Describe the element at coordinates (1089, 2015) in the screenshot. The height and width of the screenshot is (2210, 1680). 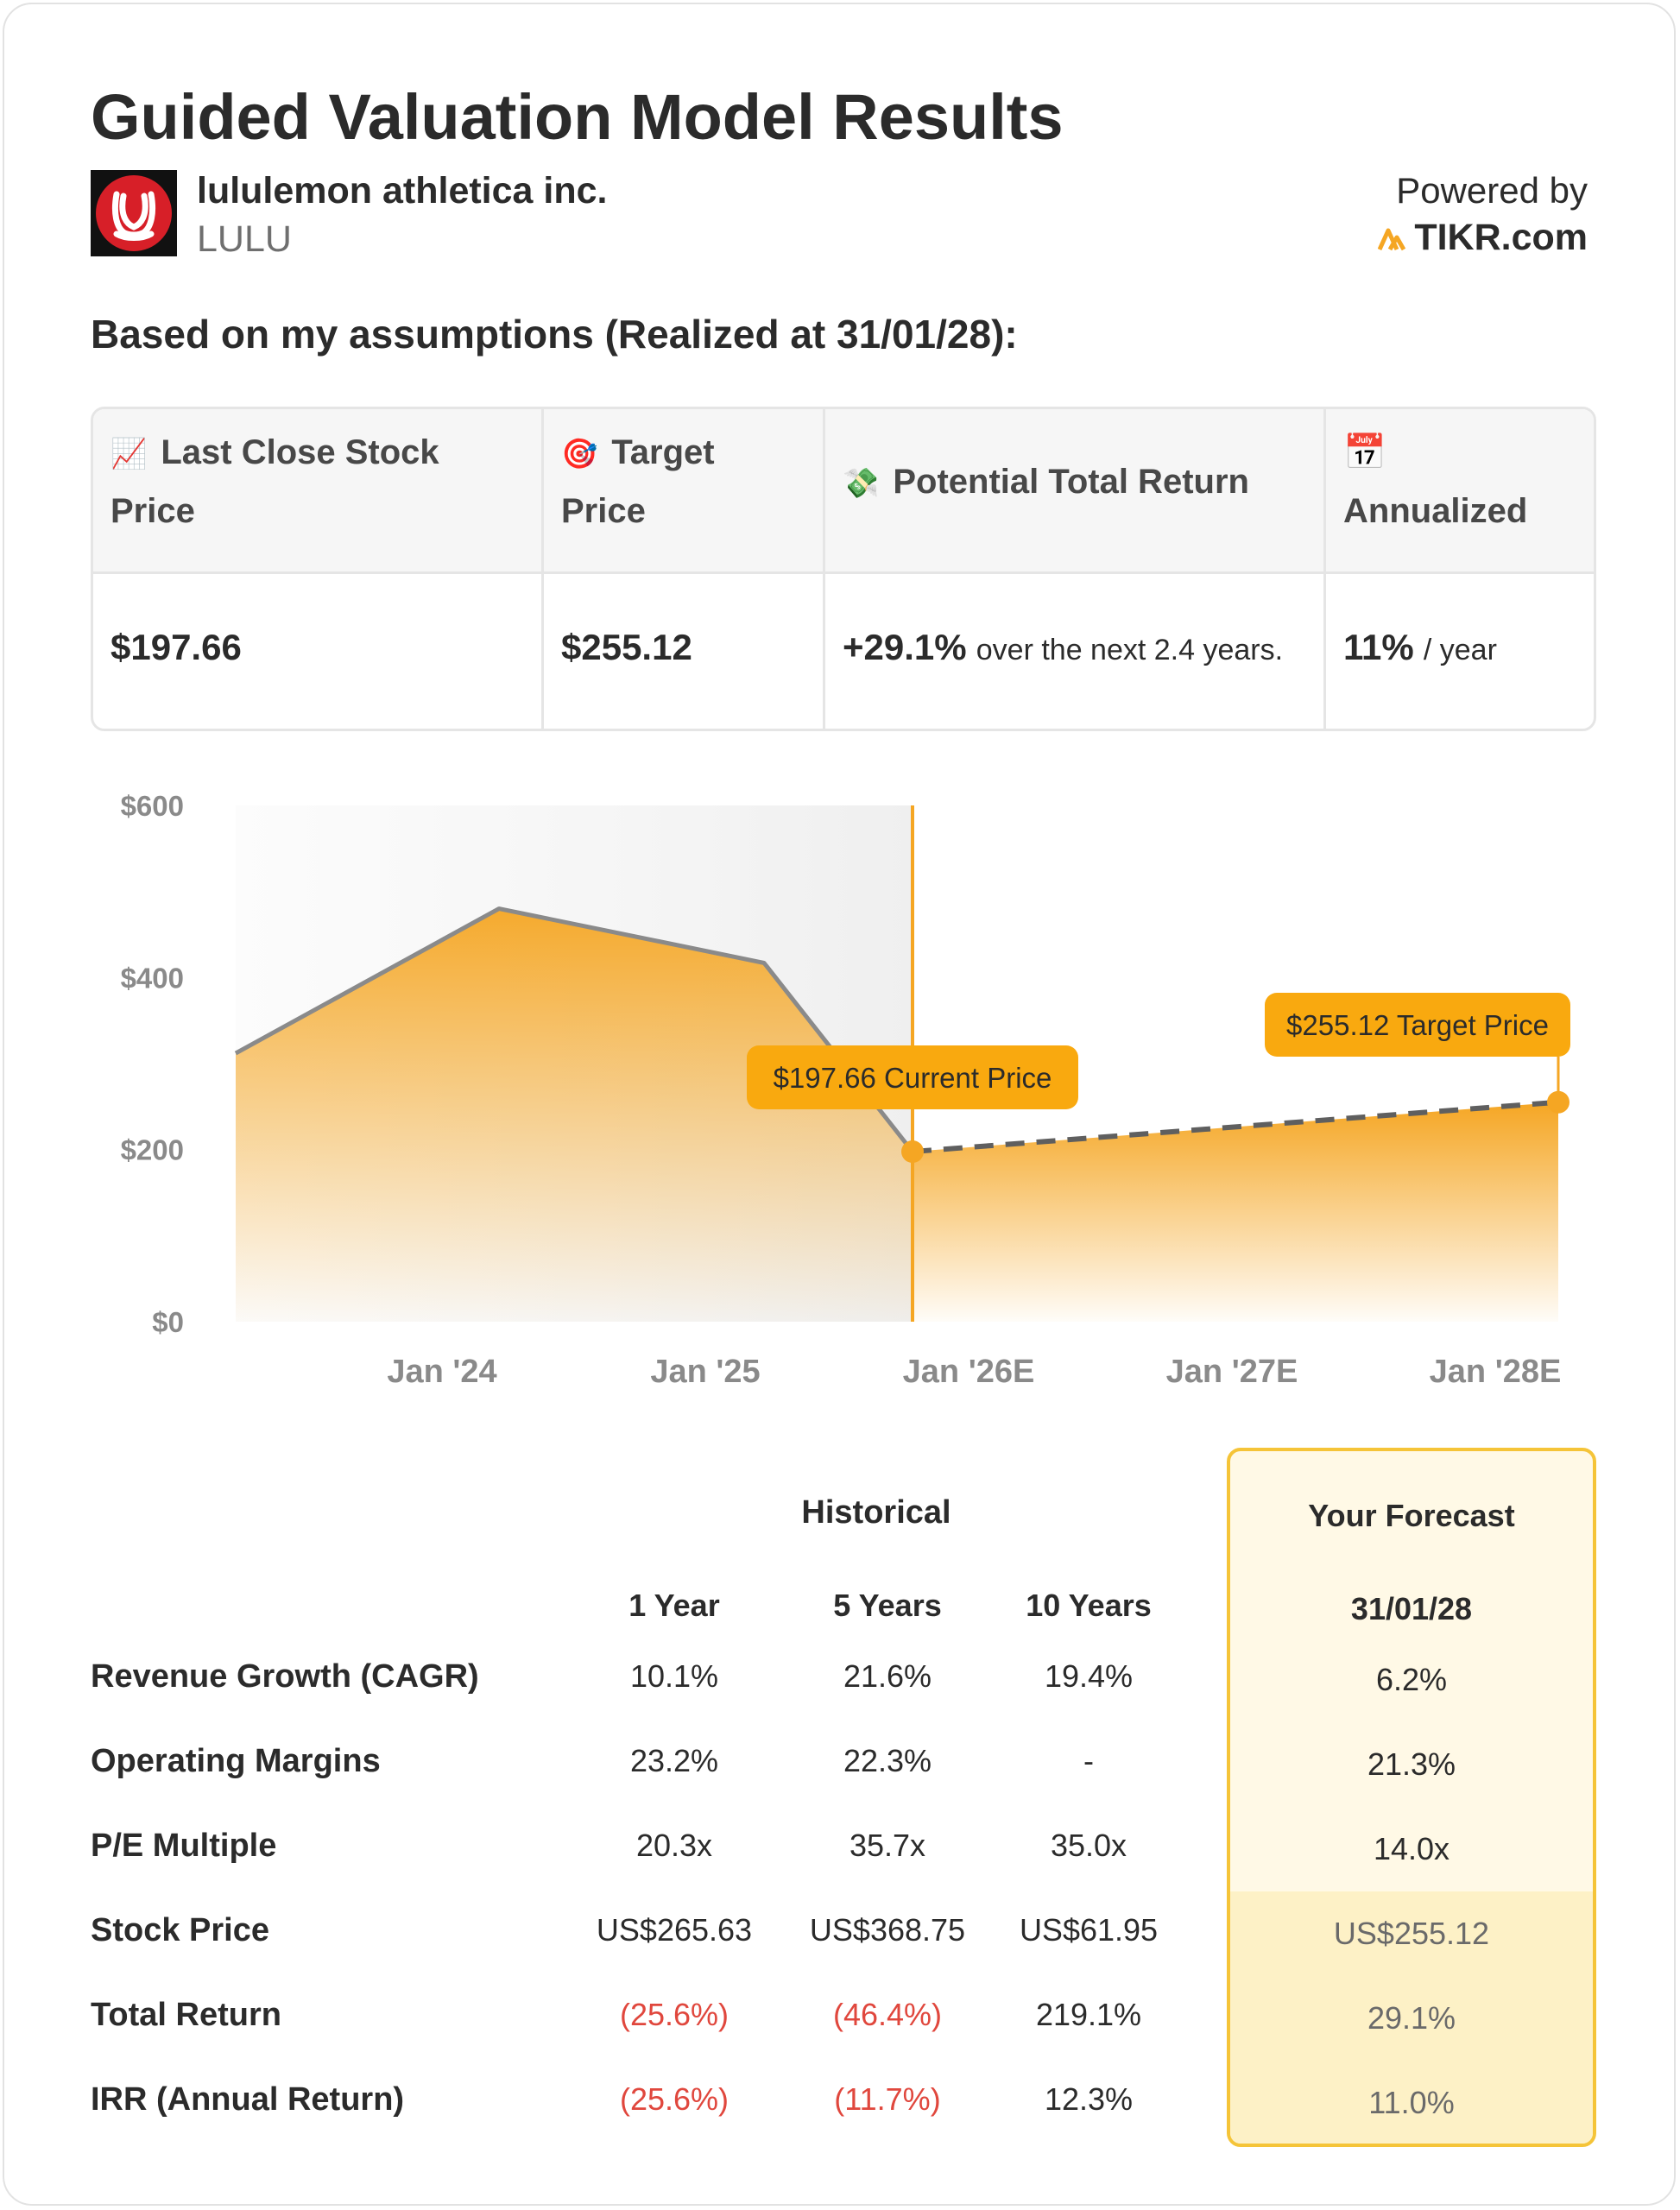
I see `table-cell: 219.1%` at that location.